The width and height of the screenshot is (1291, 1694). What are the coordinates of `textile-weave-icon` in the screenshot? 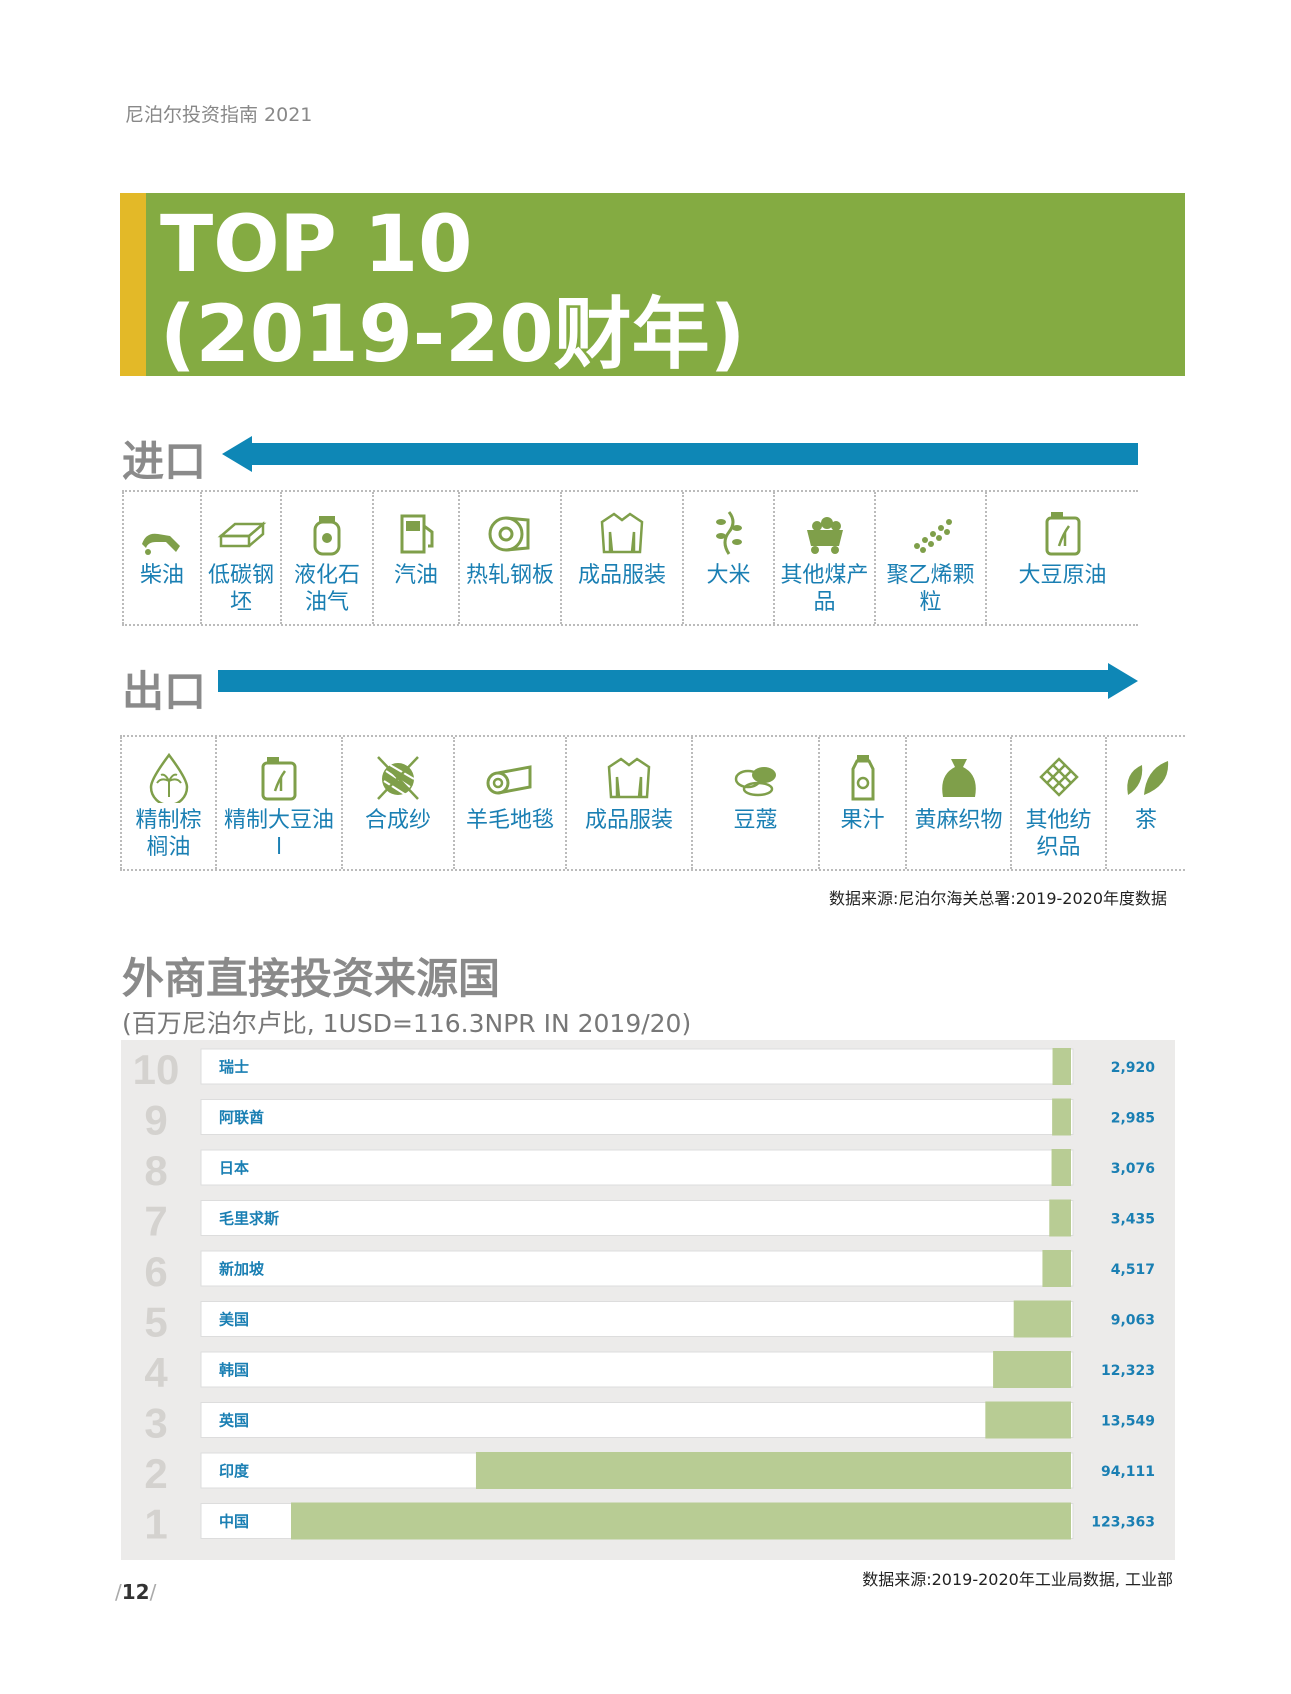 It's located at (1058, 777).